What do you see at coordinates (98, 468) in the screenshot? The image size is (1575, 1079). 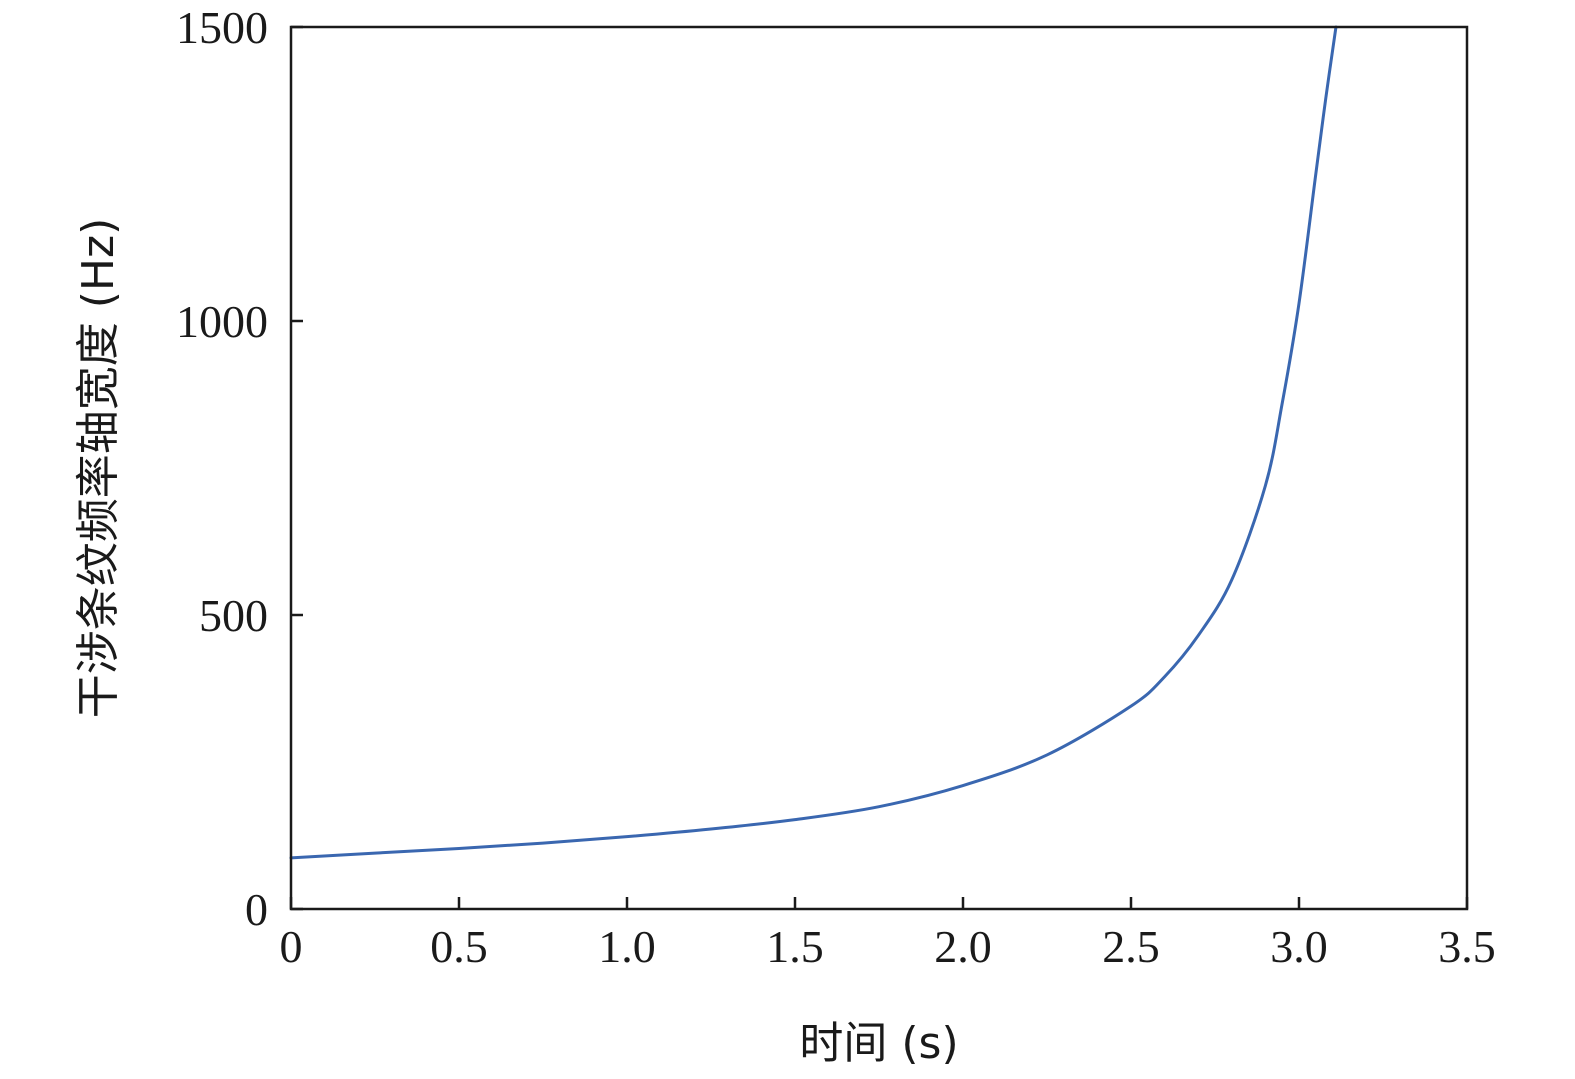 I see `y-axis-label: 干涉条纹频率轴宽度 (Hz)` at bounding box center [98, 468].